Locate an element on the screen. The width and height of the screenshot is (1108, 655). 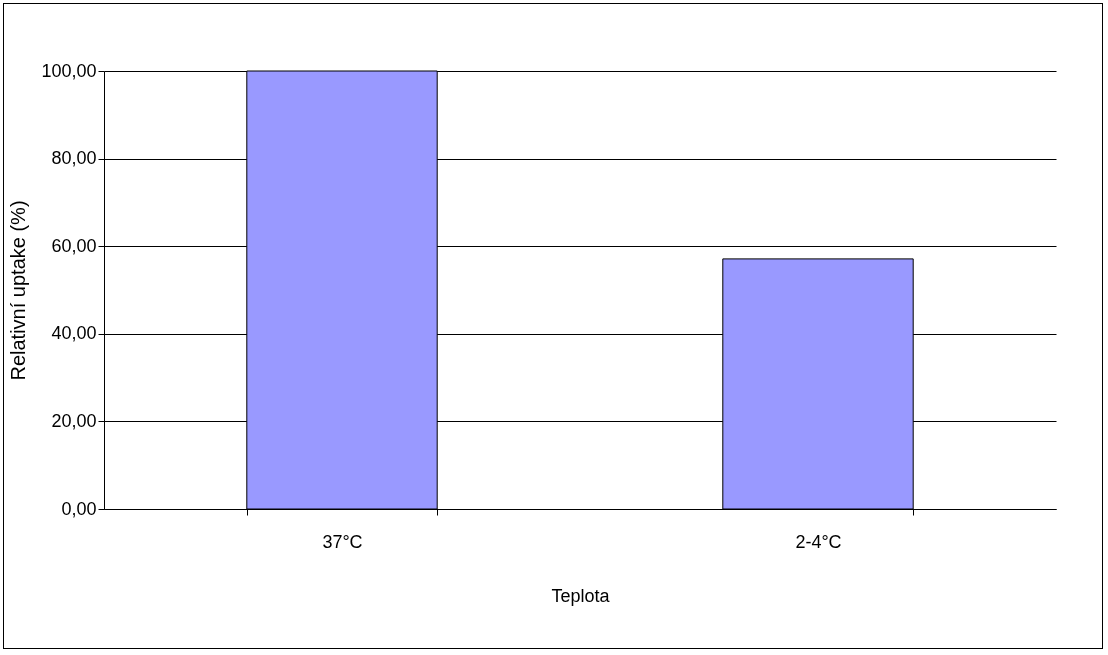
y-tick-label: 100,00 is located at coordinates (69, 70).